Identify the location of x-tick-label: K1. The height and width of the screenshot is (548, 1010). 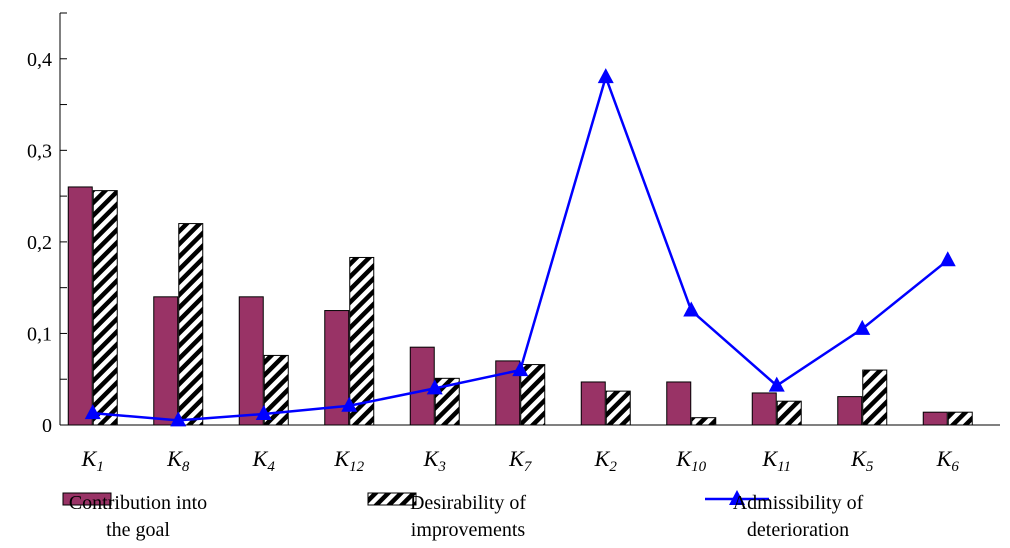
(92, 460).